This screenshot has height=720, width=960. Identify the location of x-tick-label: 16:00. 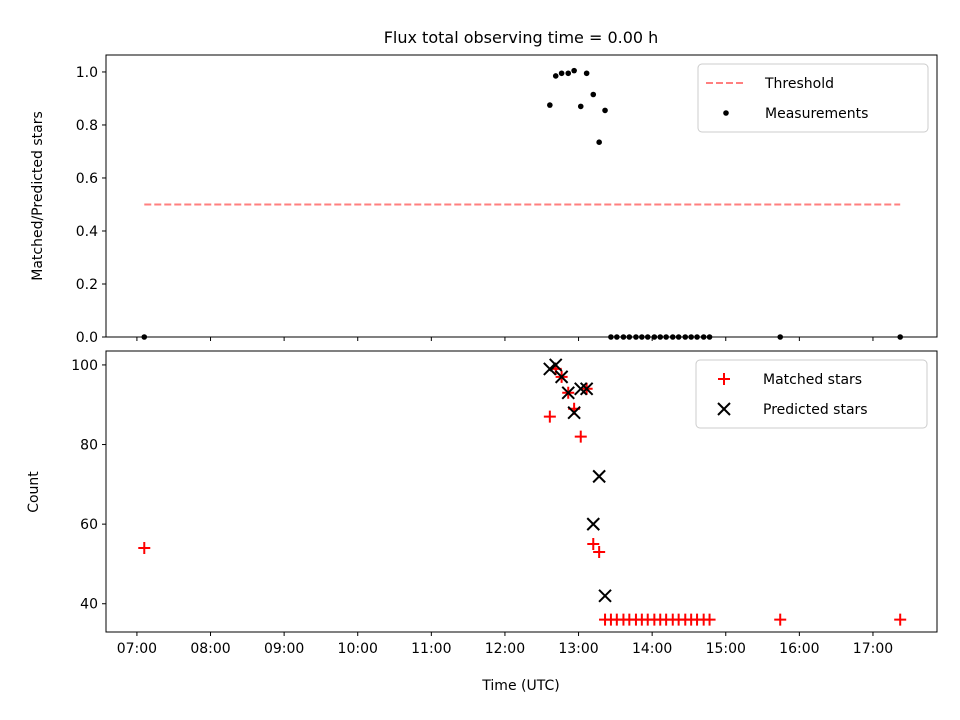
(799, 649).